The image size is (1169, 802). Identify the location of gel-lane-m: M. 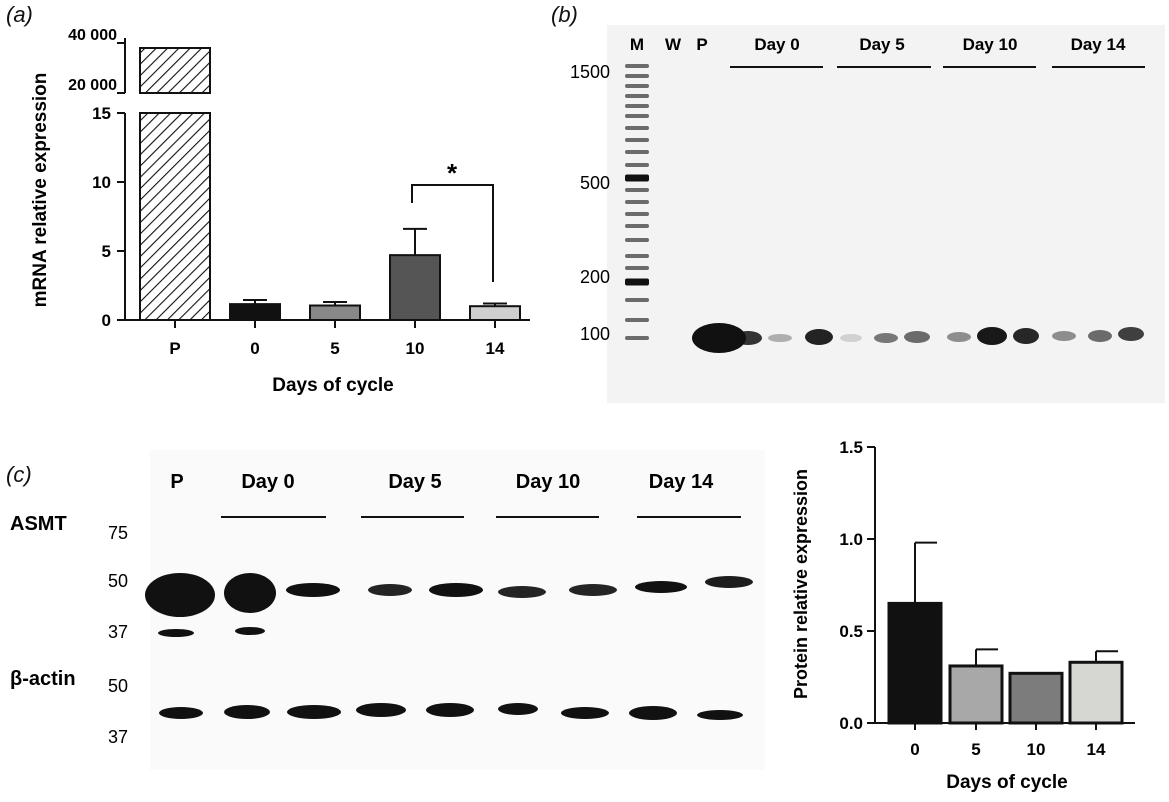
(637, 44).